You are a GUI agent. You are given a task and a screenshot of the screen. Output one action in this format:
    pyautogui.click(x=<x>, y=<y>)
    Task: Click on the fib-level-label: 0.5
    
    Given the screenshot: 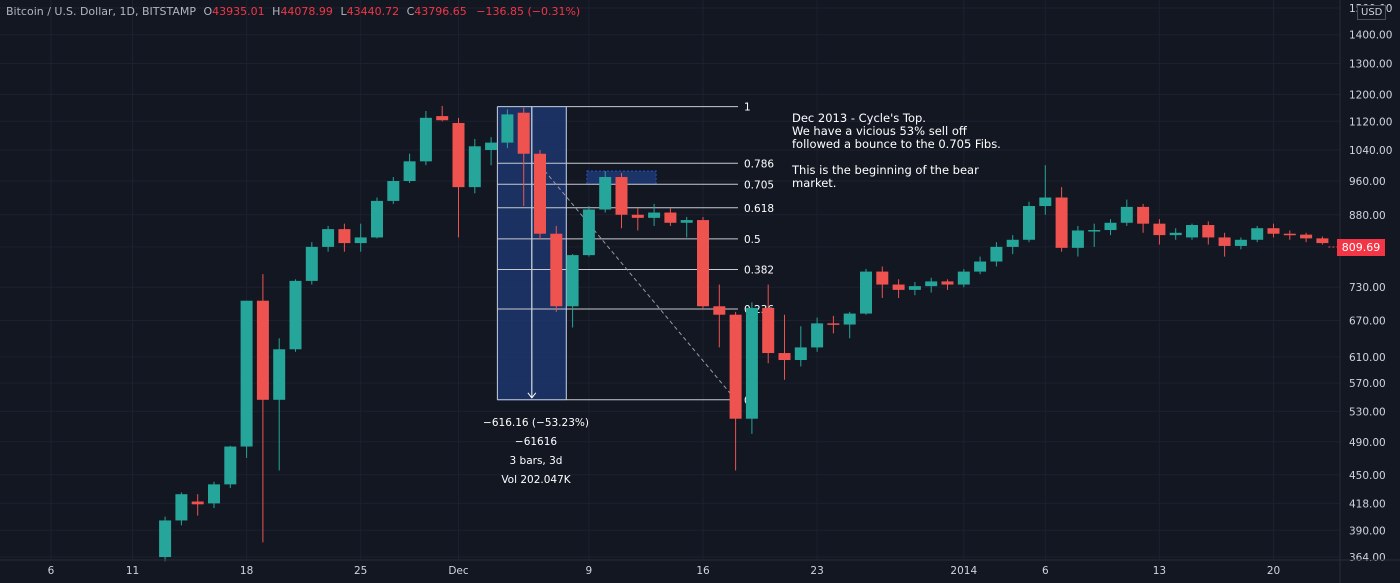 What is the action you would take?
    pyautogui.click(x=752, y=240)
    